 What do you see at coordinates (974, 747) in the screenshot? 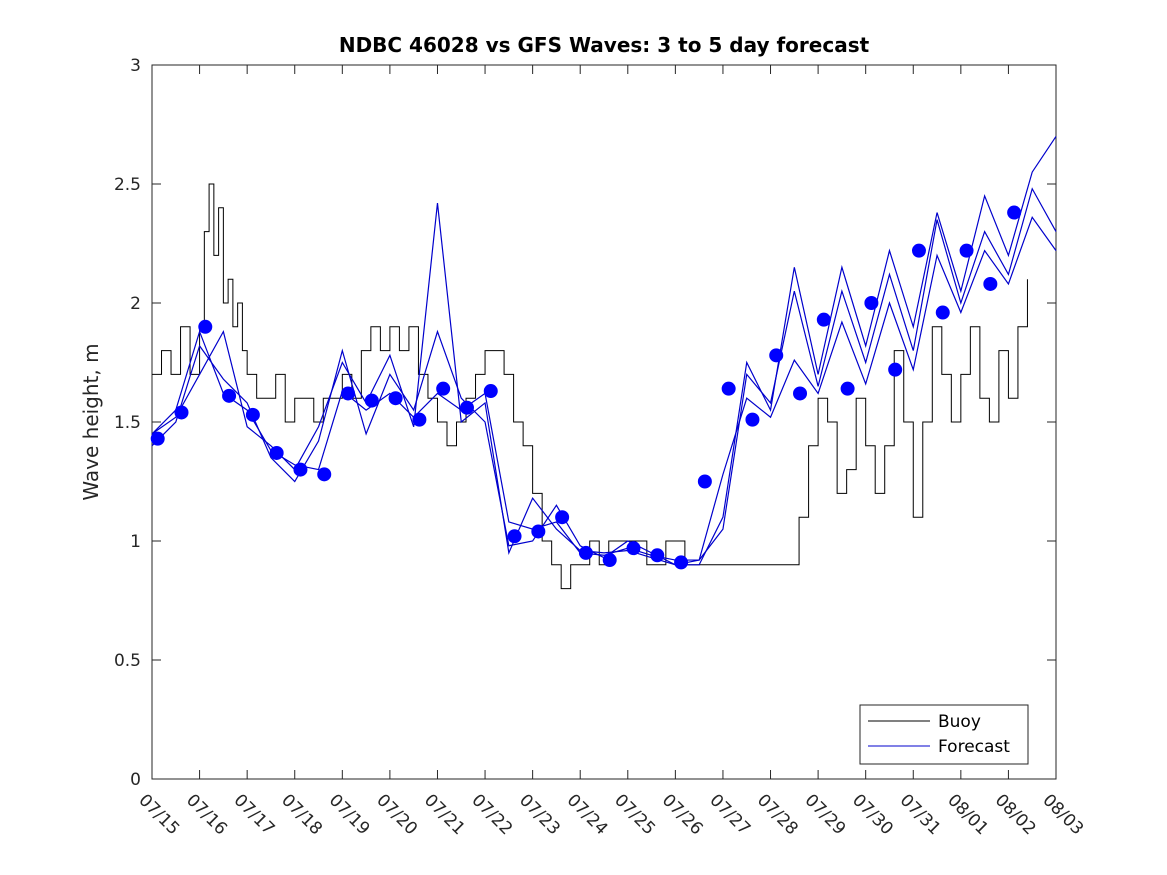
I see `legend-forecast-label: Forecast` at bounding box center [974, 747].